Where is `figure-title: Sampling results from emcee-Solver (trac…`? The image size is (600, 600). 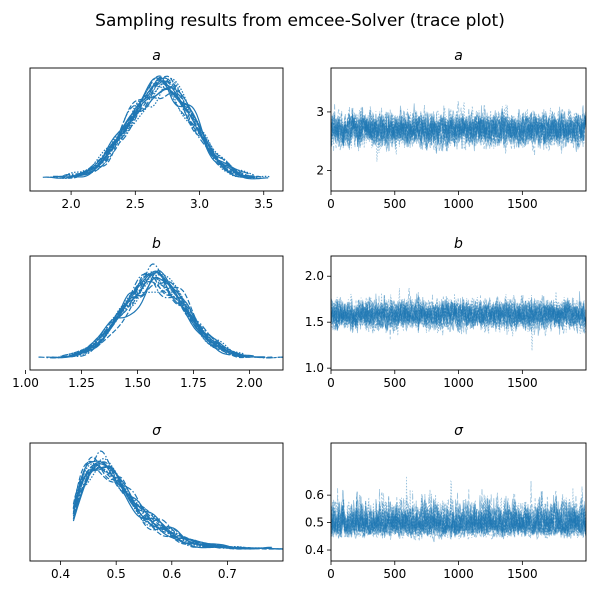 figure-title: Sampling results from emcee-Solver (trac… is located at coordinates (300, 21).